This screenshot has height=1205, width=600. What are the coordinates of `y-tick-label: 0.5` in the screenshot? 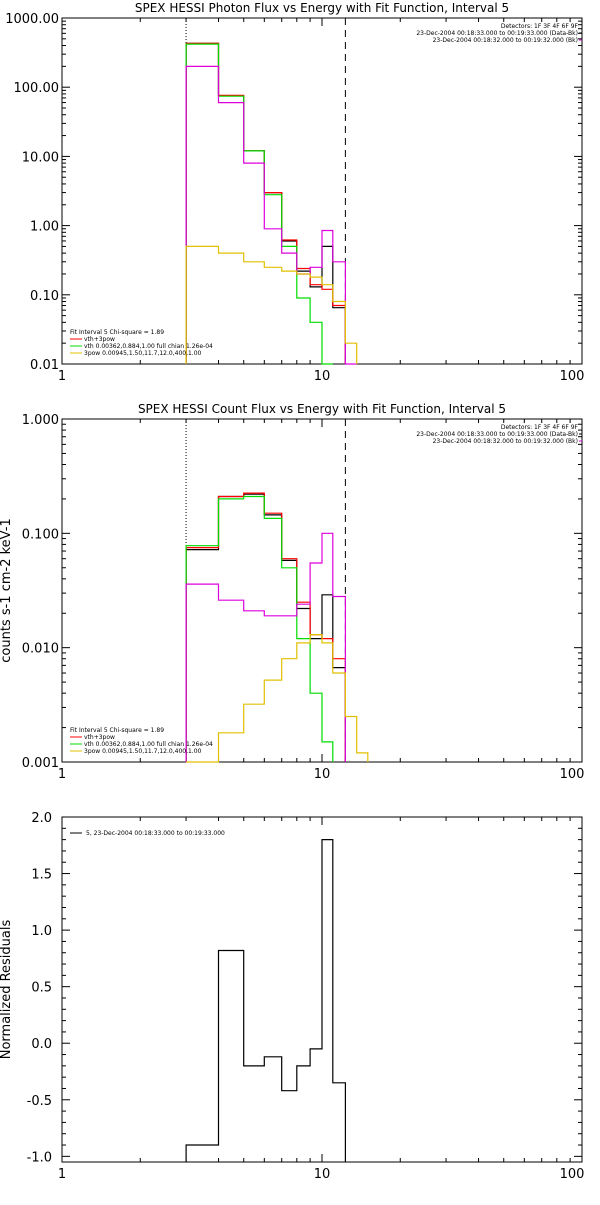 It's located at (41, 988).